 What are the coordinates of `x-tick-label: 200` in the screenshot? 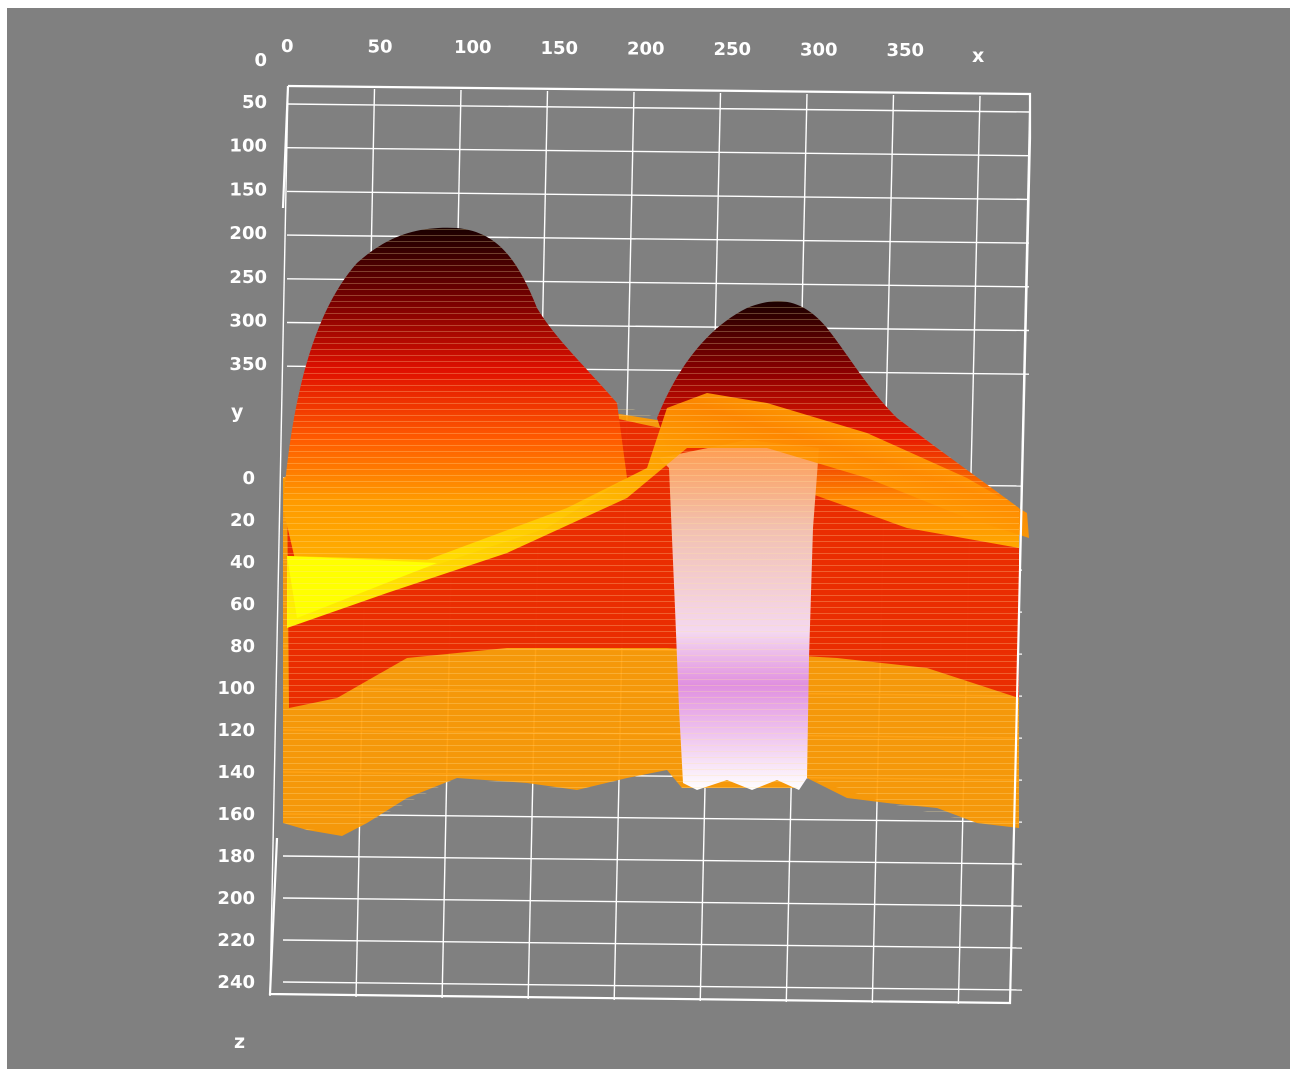 It's located at (646, 48).